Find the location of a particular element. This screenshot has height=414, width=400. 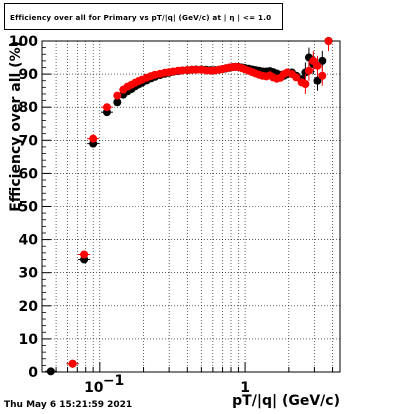

timestamp-footer: Thu May 6 15:21:59 2021 is located at coordinates (68, 405).